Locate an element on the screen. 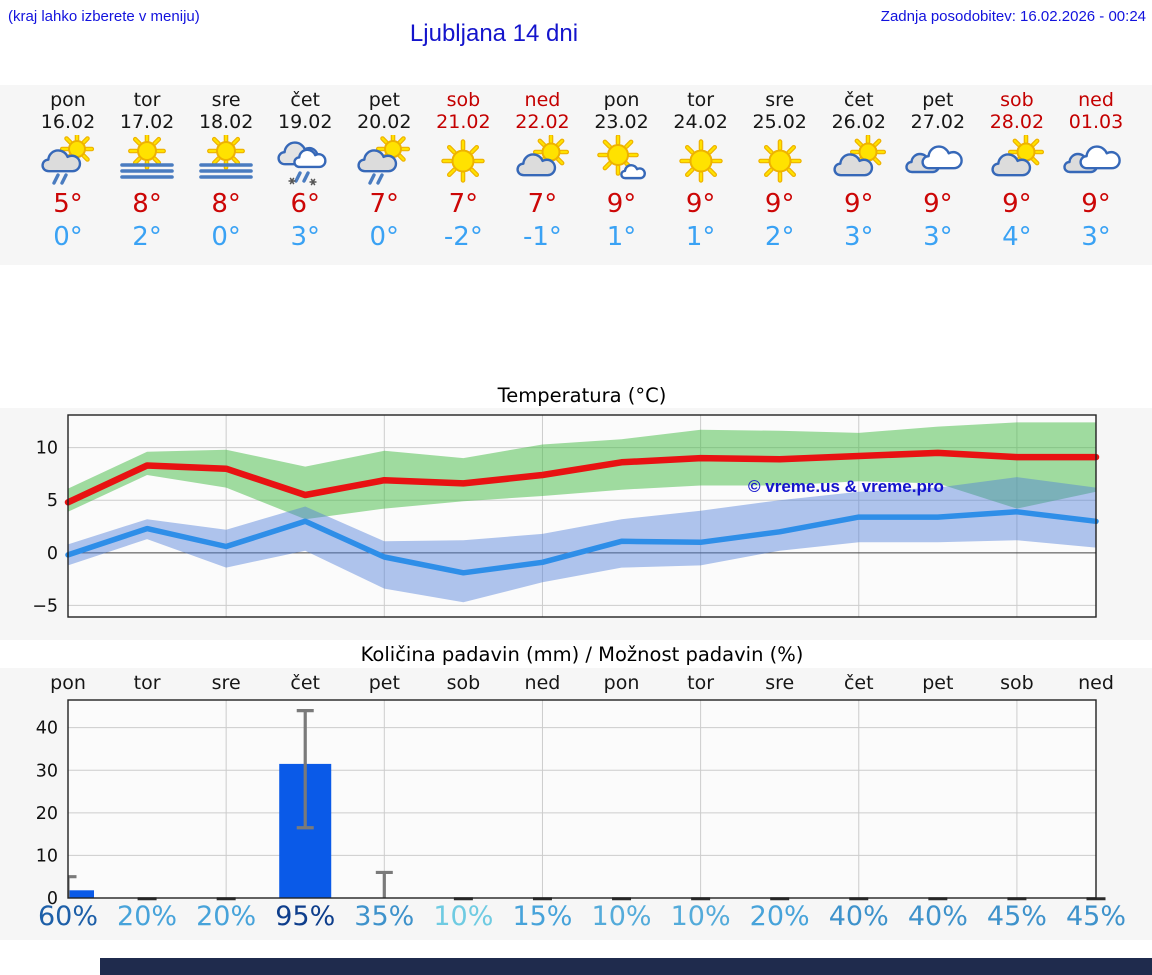 This screenshot has height=975, width=1152. precip-probability-label: 95% is located at coordinates (305, 916).